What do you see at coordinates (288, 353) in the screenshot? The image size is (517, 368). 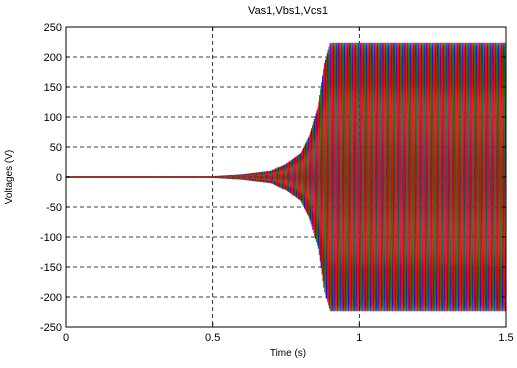 I see `x-axis-label: Time (s)` at bounding box center [288, 353].